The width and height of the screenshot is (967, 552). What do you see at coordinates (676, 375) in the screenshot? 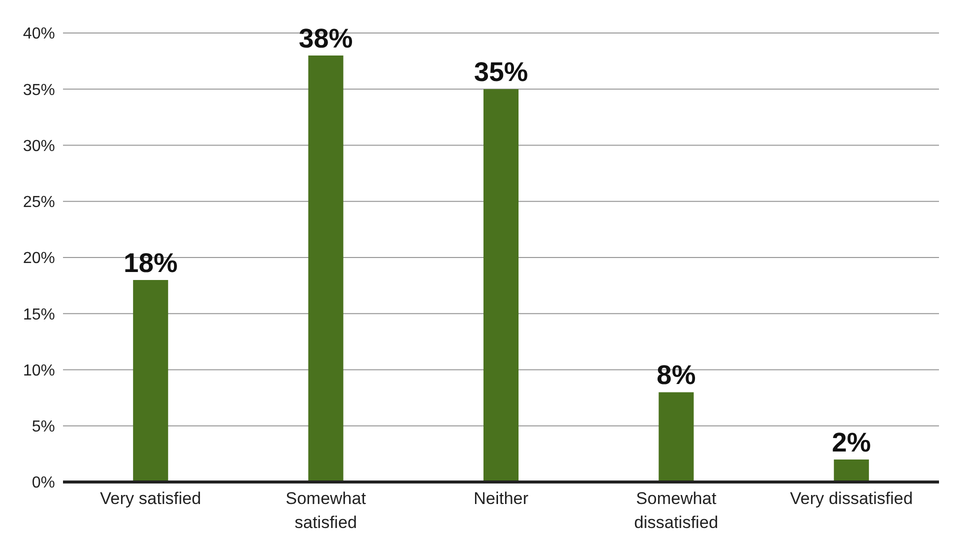
I see `data-label: 8%` at bounding box center [676, 375].